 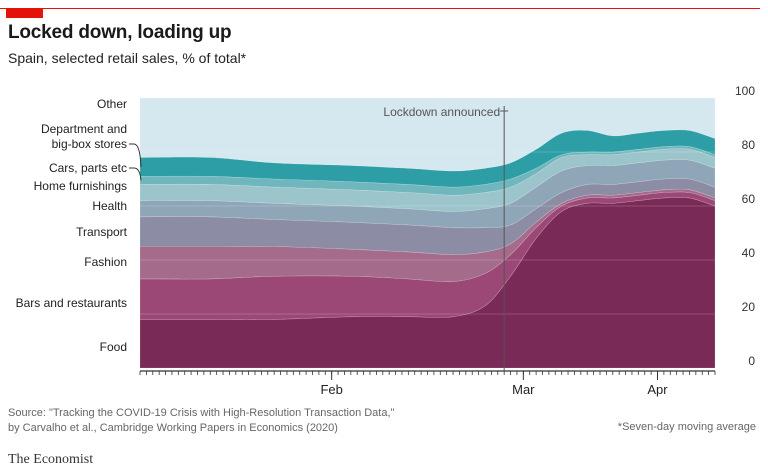 What do you see at coordinates (749, 253) in the screenshot?
I see `y-tick-label-40: 40` at bounding box center [749, 253].